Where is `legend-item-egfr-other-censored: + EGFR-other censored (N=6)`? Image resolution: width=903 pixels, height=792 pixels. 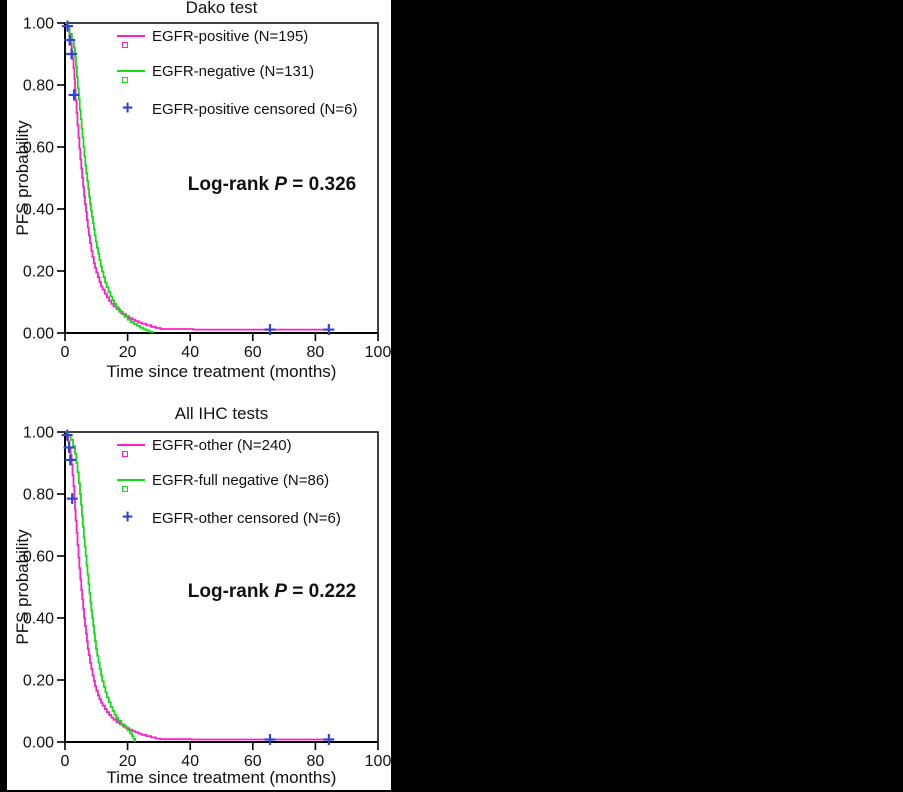
legend-item-egfr-other-censored: + EGFR-other censored (N=6) is located at coordinates (229, 518).